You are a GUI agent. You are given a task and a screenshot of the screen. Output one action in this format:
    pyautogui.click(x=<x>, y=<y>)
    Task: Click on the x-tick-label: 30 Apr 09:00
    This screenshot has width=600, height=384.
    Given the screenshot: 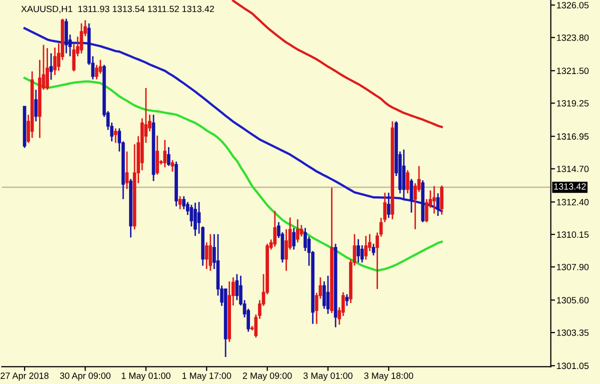 What is the action you would take?
    pyautogui.click(x=85, y=376)
    